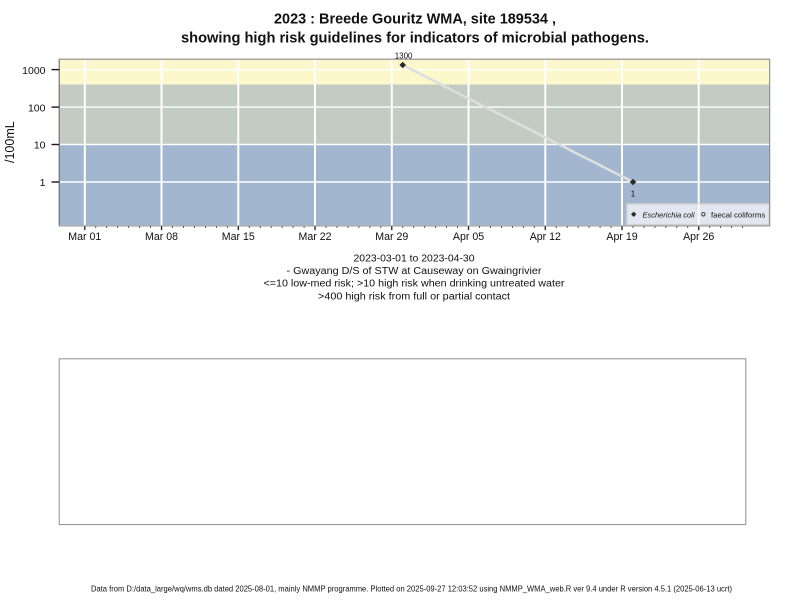 The image size is (800, 600). I want to click on svg-text: Apr 26, so click(698, 237).